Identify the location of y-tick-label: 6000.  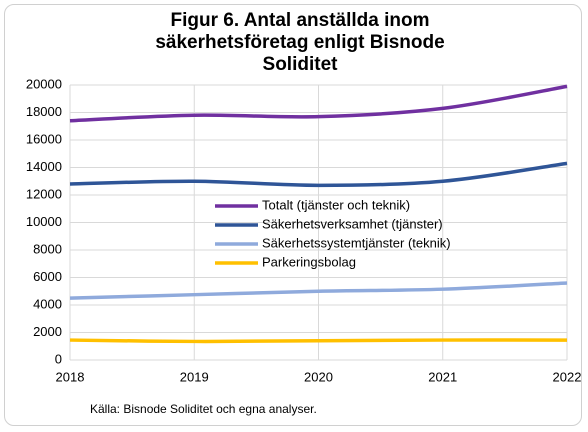
(47, 276).